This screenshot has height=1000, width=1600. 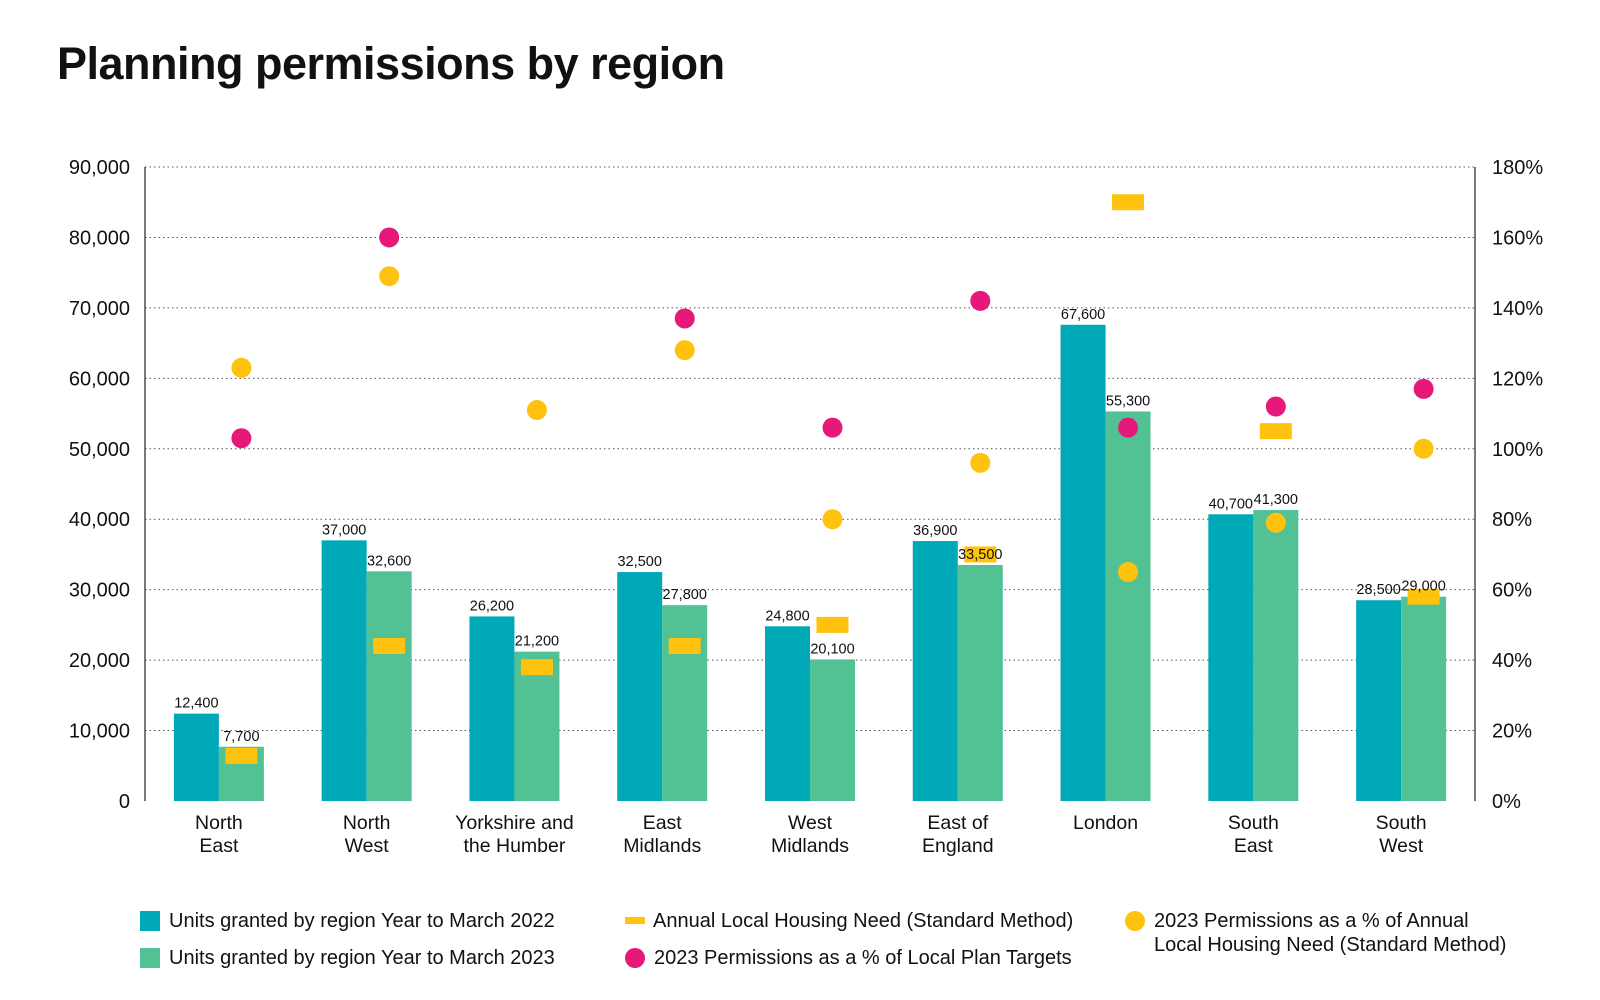 What do you see at coordinates (1517, 450) in the screenshot?
I see `right-axis-tick-label: 100%` at bounding box center [1517, 450].